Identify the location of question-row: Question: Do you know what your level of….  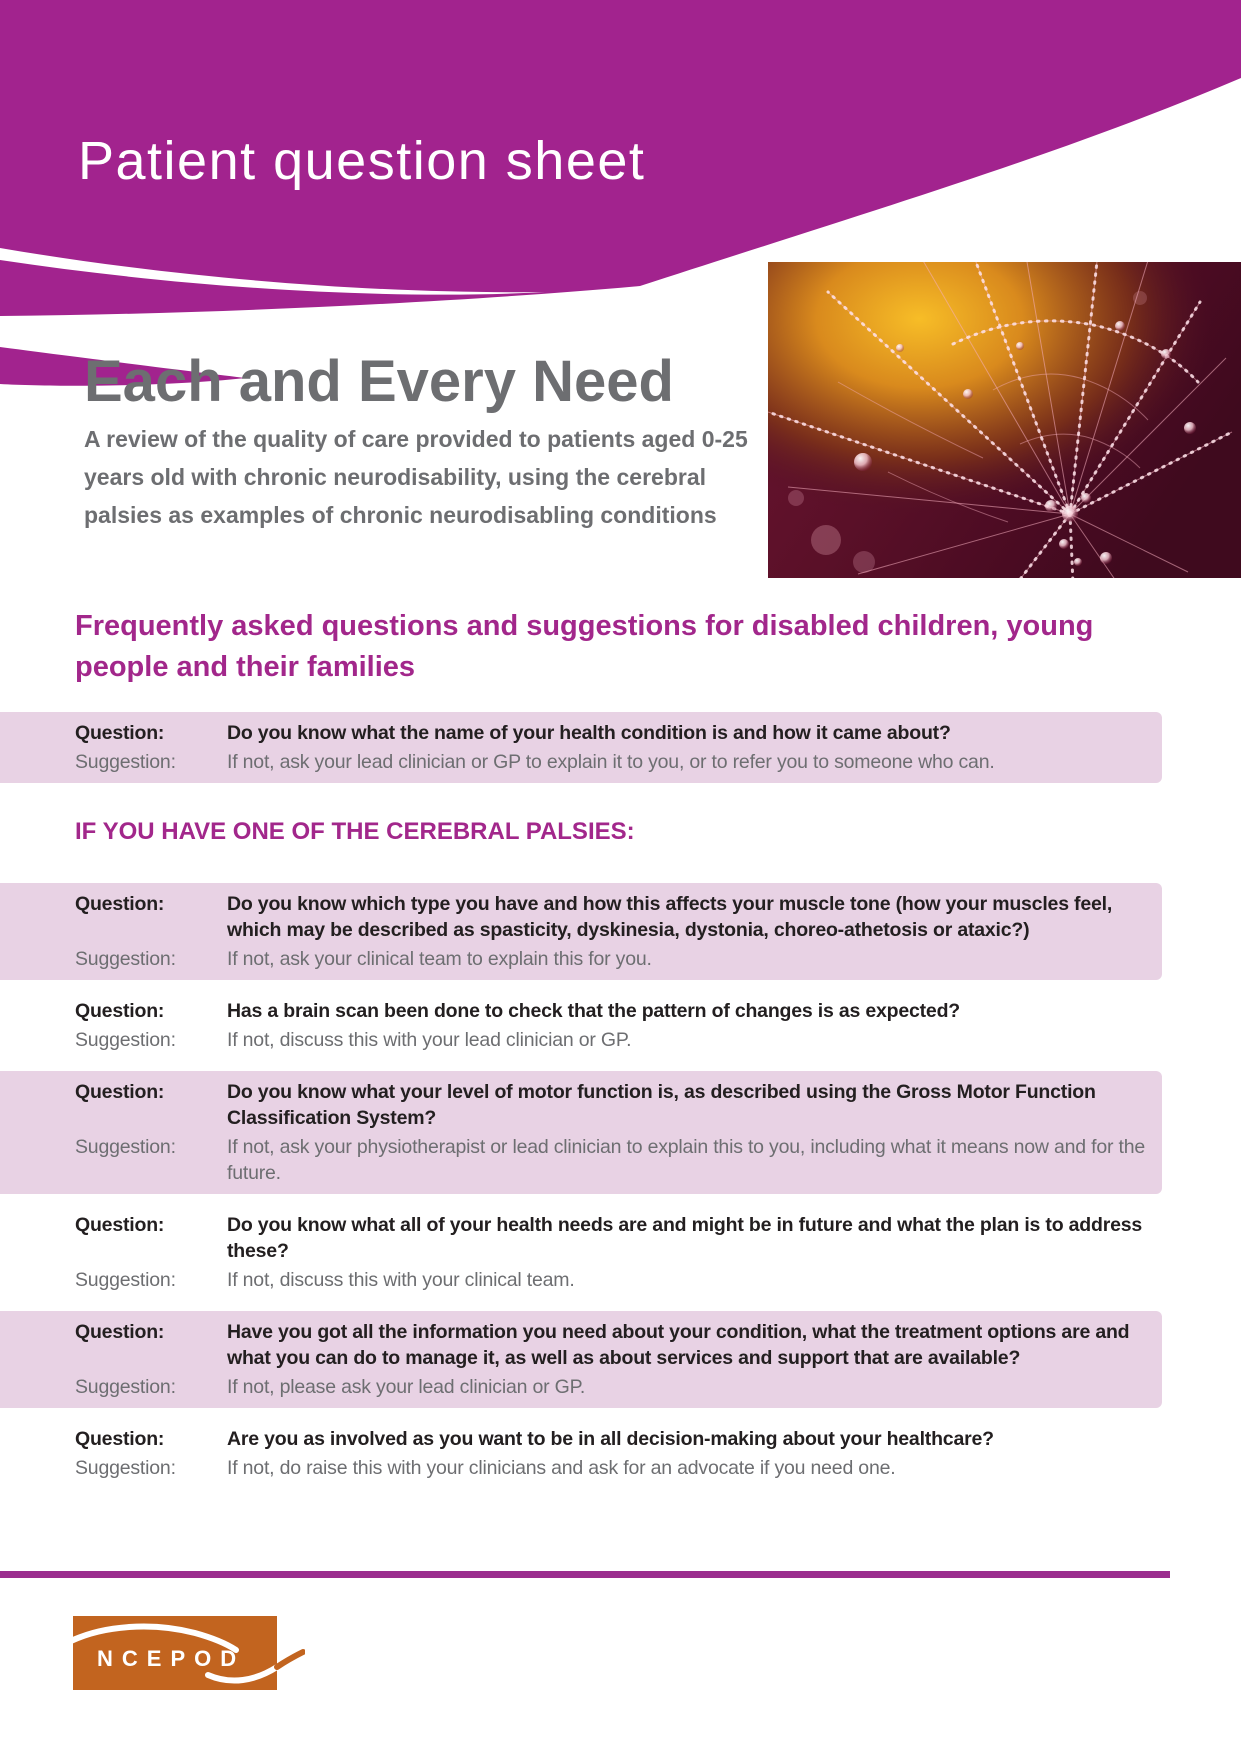
(574, 1105).